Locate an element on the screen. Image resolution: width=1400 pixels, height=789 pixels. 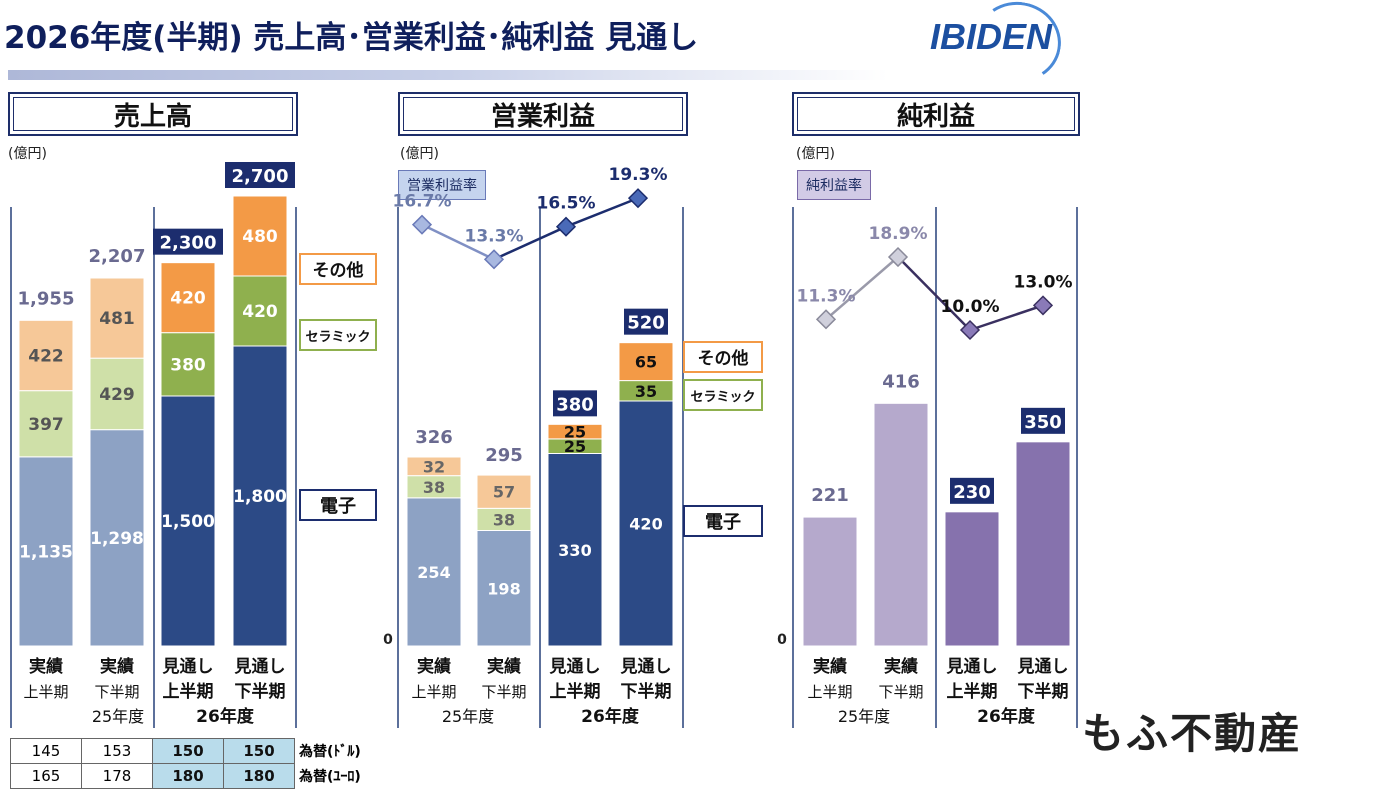
fx-eur-25h2: 178 is located at coordinates (117, 776).